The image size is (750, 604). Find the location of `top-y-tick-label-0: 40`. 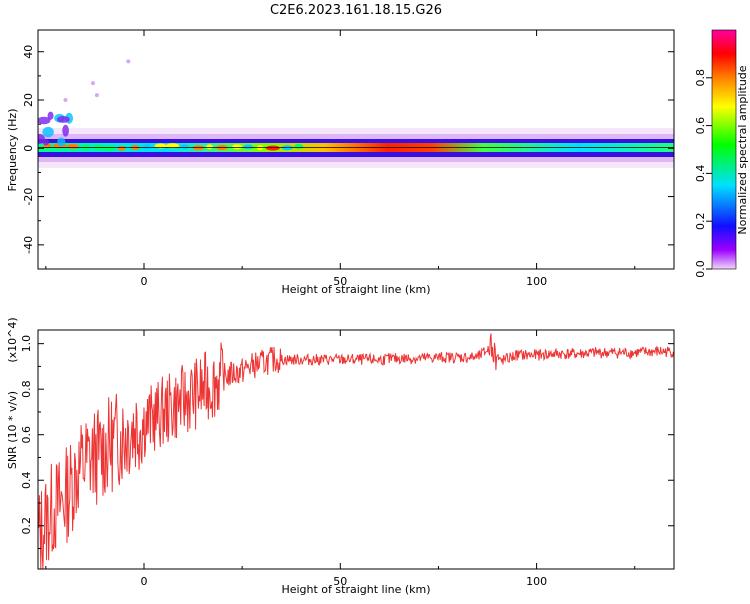

top-y-tick-label-0: 40 is located at coordinates (28, 52).